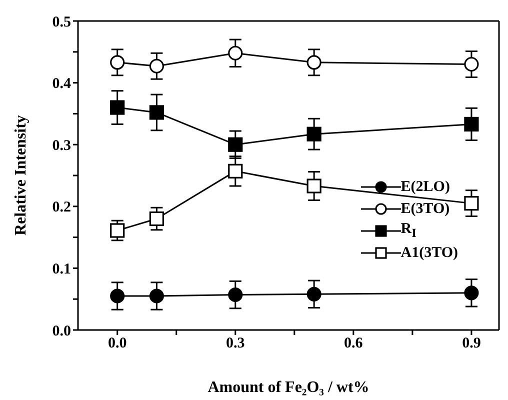 Image resolution: width=508 pixels, height=400 pixels. What do you see at coordinates (61, 270) in the screenshot?
I see `y-tick-label: 0.1` at bounding box center [61, 270].